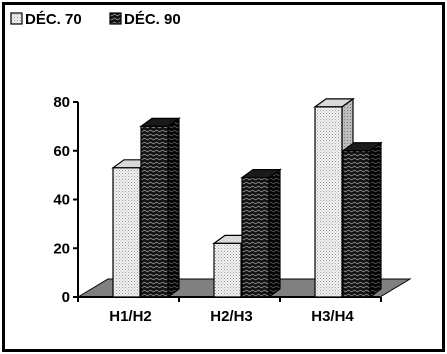 The height and width of the screenshot is (354, 447). What do you see at coordinates (66, 297) in the screenshot?
I see `y-tick-label: 0` at bounding box center [66, 297].